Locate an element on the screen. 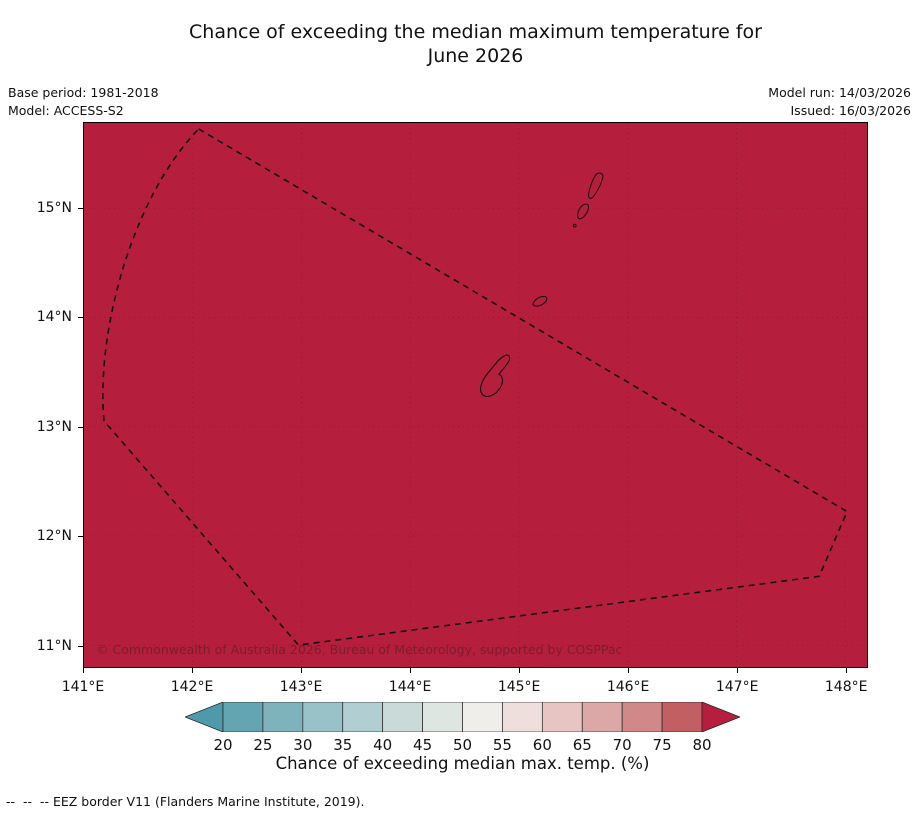 The width and height of the screenshot is (919, 816). x-axis-tick-label: 145°E is located at coordinates (519, 687).